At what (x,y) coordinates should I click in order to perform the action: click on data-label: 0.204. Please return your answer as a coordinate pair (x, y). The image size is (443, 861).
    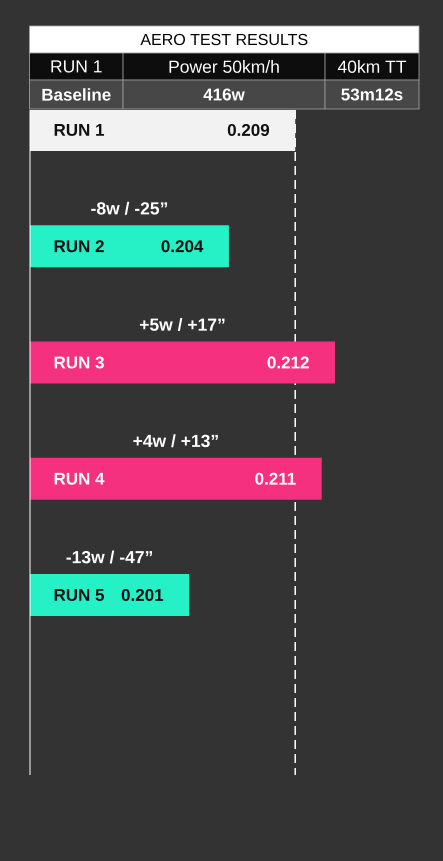
    Looking at the image, I should click on (183, 246).